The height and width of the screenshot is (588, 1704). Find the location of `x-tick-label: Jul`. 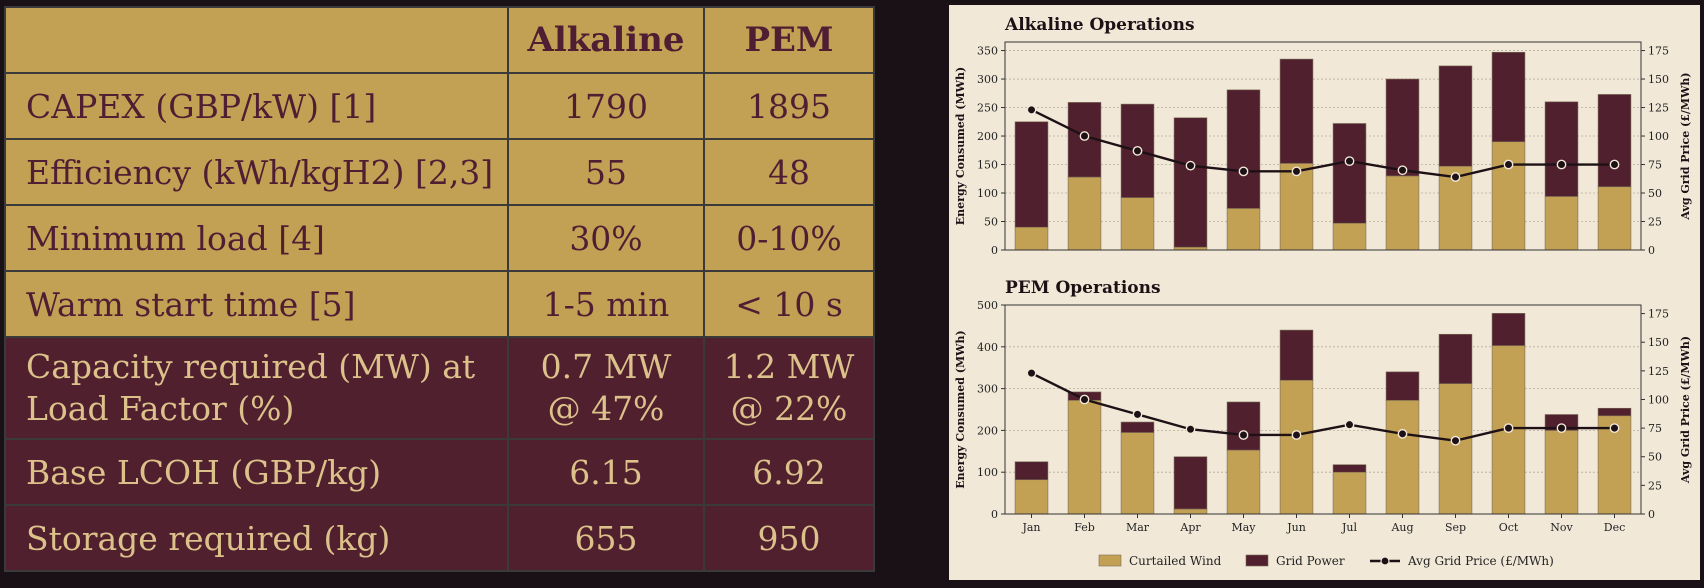

x-tick-label: Jul is located at coordinates (1349, 527).